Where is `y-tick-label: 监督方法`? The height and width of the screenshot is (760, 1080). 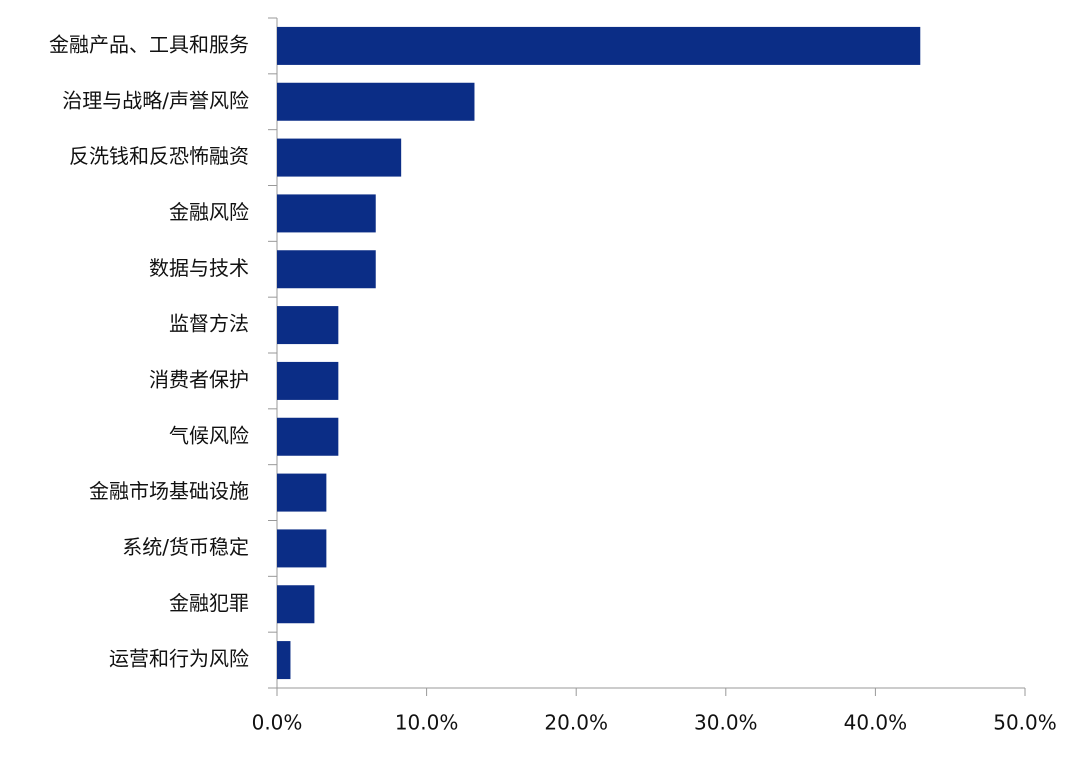 y-tick-label: 监督方法 is located at coordinates (209, 324).